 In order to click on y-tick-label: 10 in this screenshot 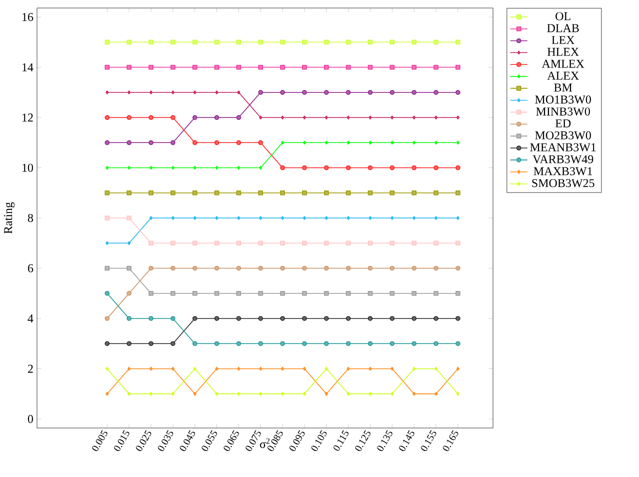, I will do `click(28, 168)`.